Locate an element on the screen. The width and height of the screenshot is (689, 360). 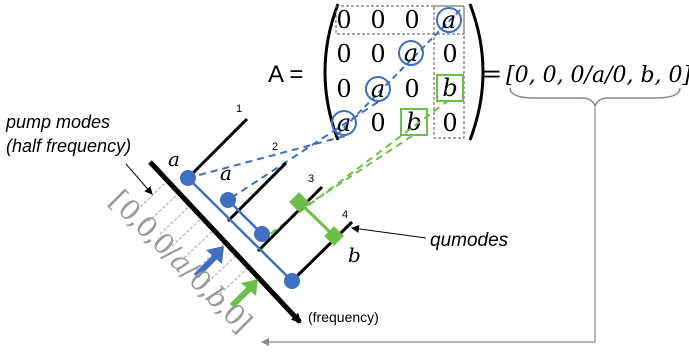
matrix-entries: 0 0 0 a 0 0 a 0 0 a 0 b a 0 b 0 is located at coordinates (396, 71).